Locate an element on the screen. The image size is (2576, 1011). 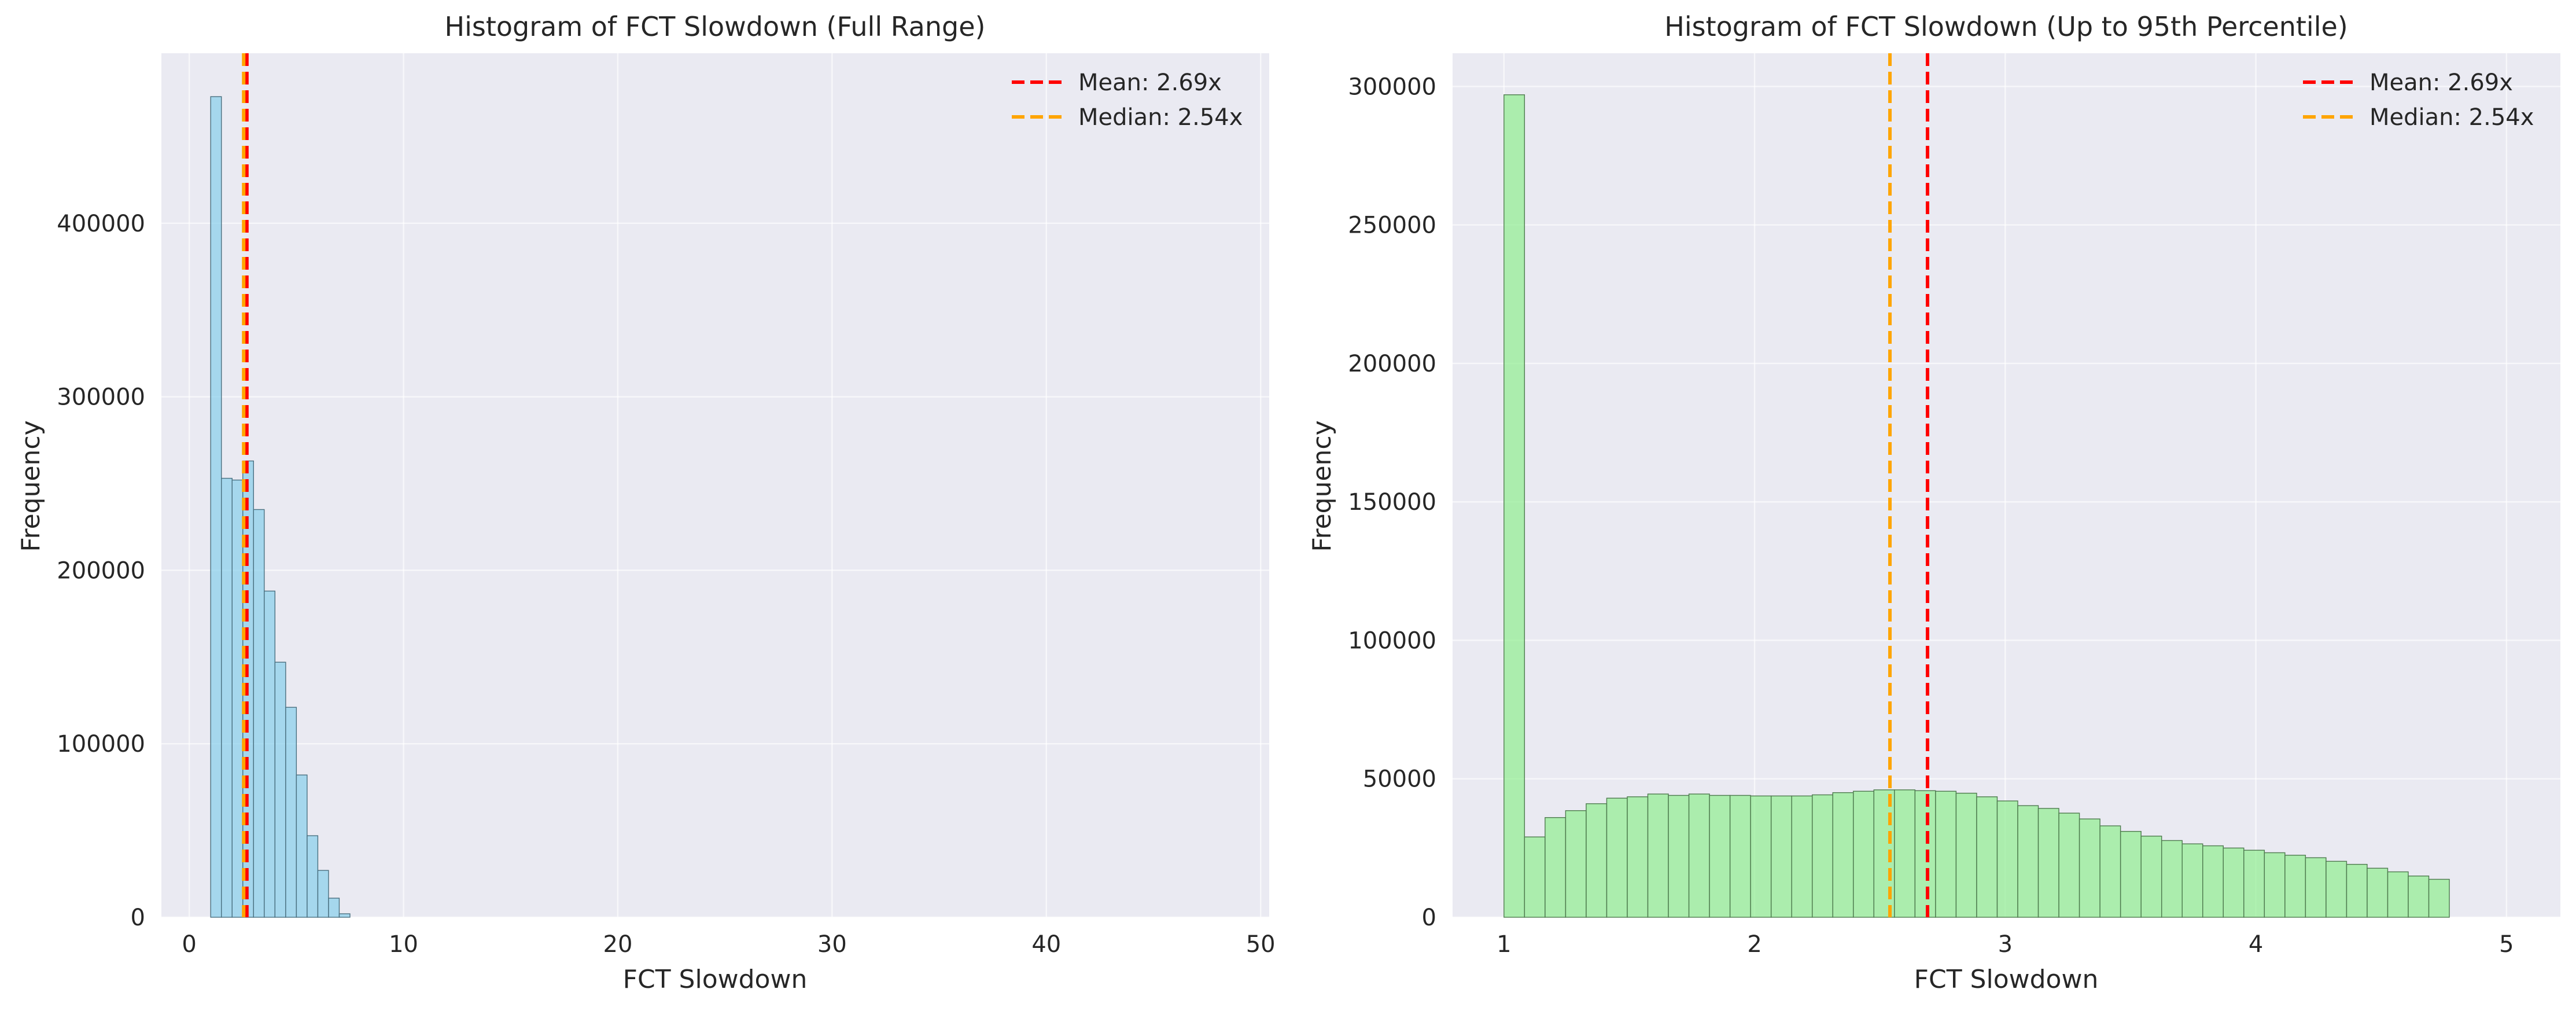
y-tick-label: 150000 is located at coordinates (1392, 502).